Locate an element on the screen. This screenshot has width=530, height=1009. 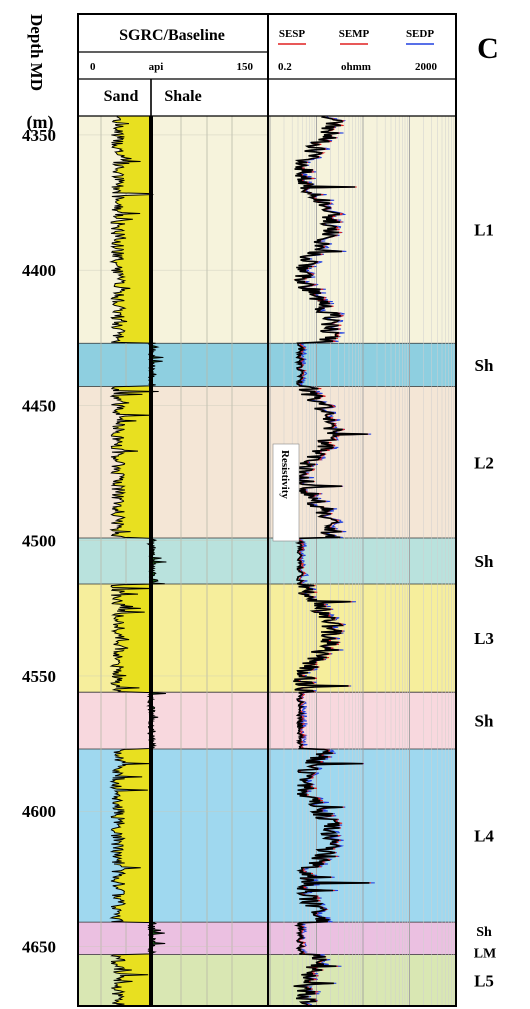
depth-tick-4600: 4600 is located at coordinates (39, 811).